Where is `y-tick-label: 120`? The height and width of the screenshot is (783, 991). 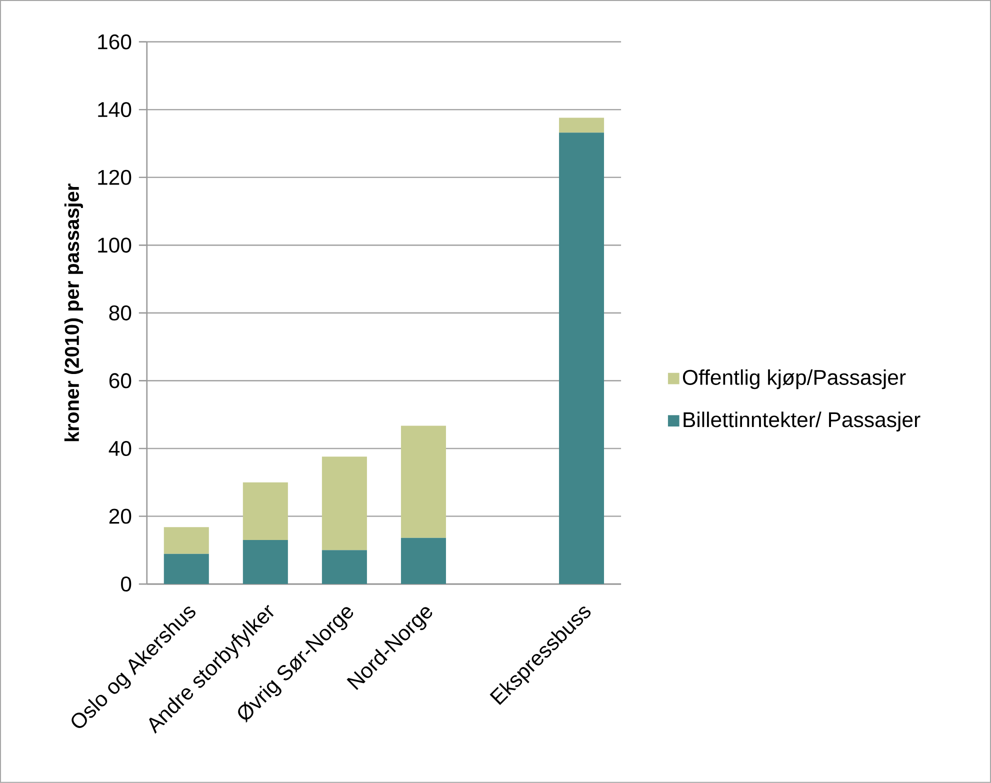 y-tick-label: 120 is located at coordinates (115, 177).